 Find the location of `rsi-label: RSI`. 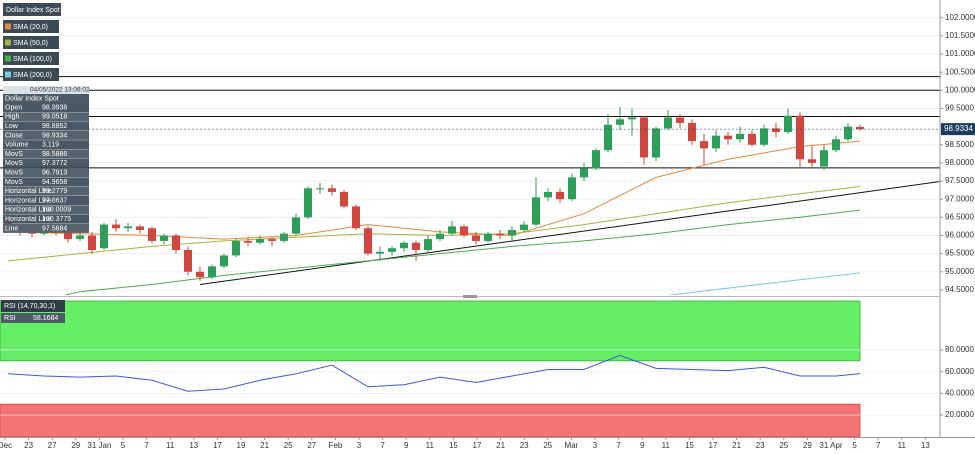

rsi-label: RSI is located at coordinates (10, 318).